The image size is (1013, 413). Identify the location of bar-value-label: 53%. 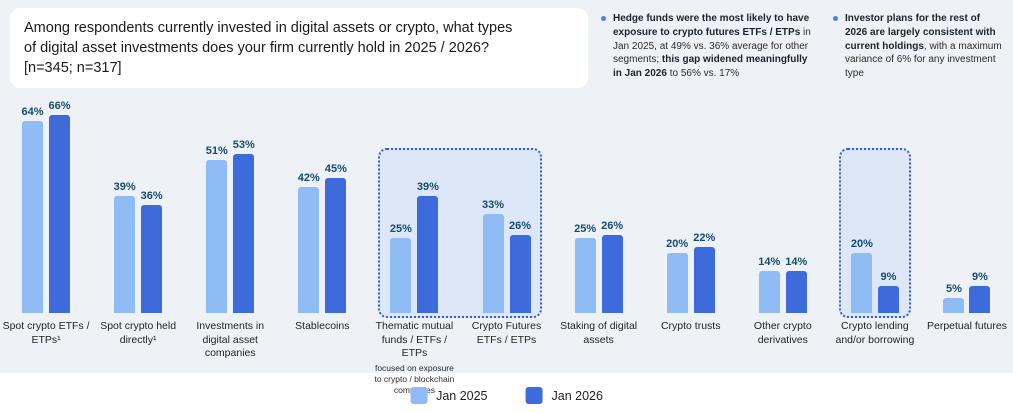
(243, 145).